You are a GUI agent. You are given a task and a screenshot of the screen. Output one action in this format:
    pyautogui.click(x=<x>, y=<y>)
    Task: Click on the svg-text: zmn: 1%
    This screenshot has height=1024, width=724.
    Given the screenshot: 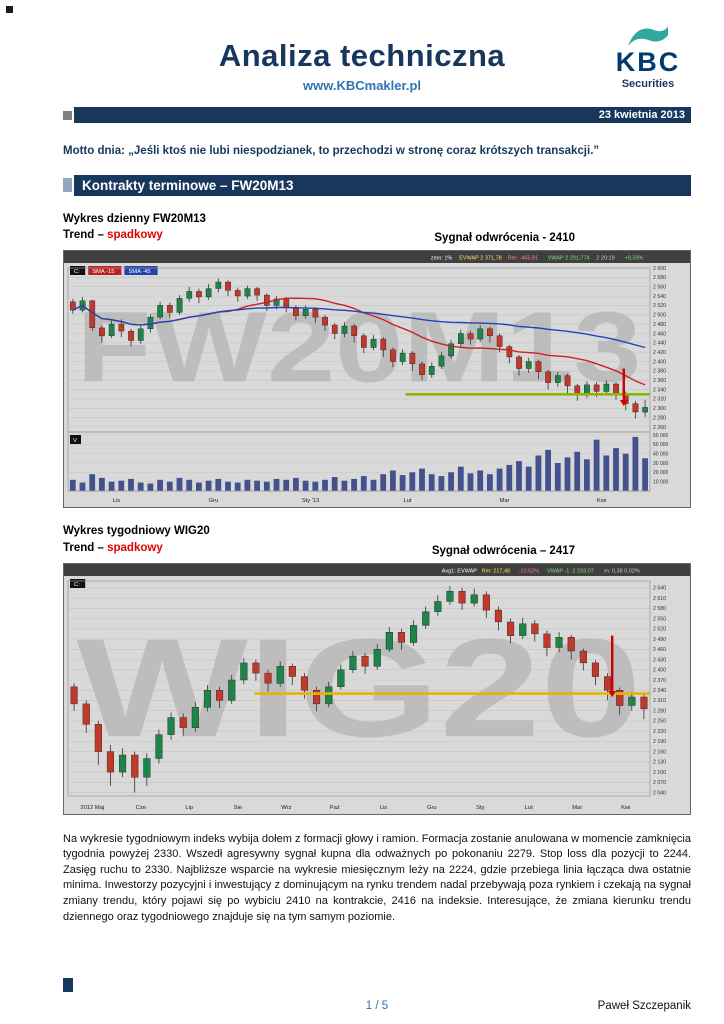 What is the action you would take?
    pyautogui.click(x=442, y=259)
    